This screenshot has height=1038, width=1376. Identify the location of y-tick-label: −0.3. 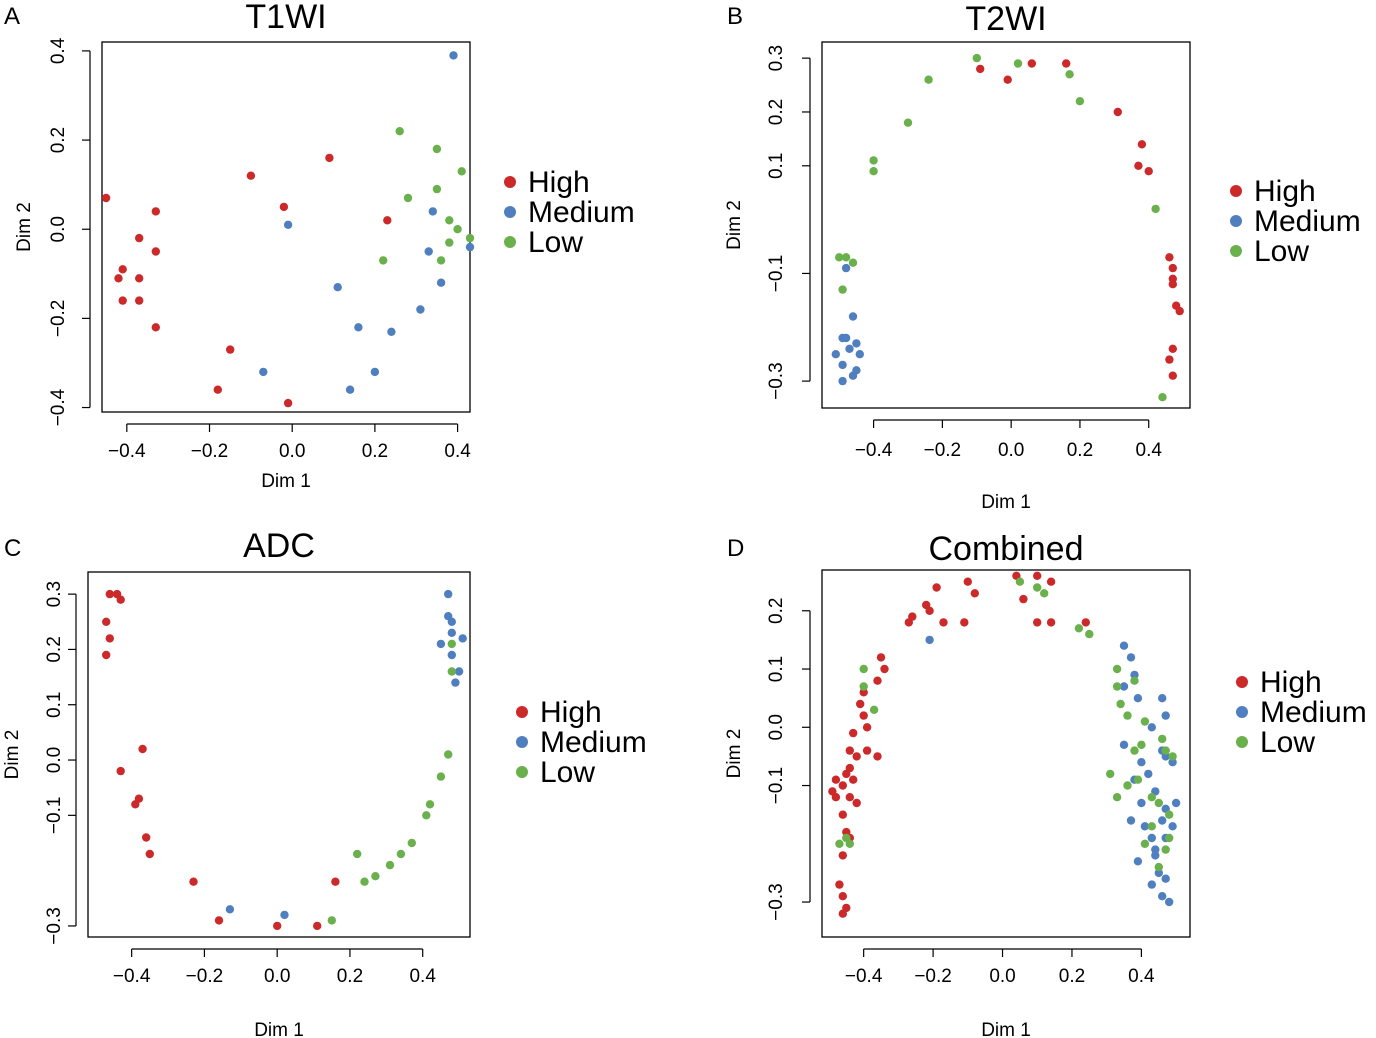
(54, 926).